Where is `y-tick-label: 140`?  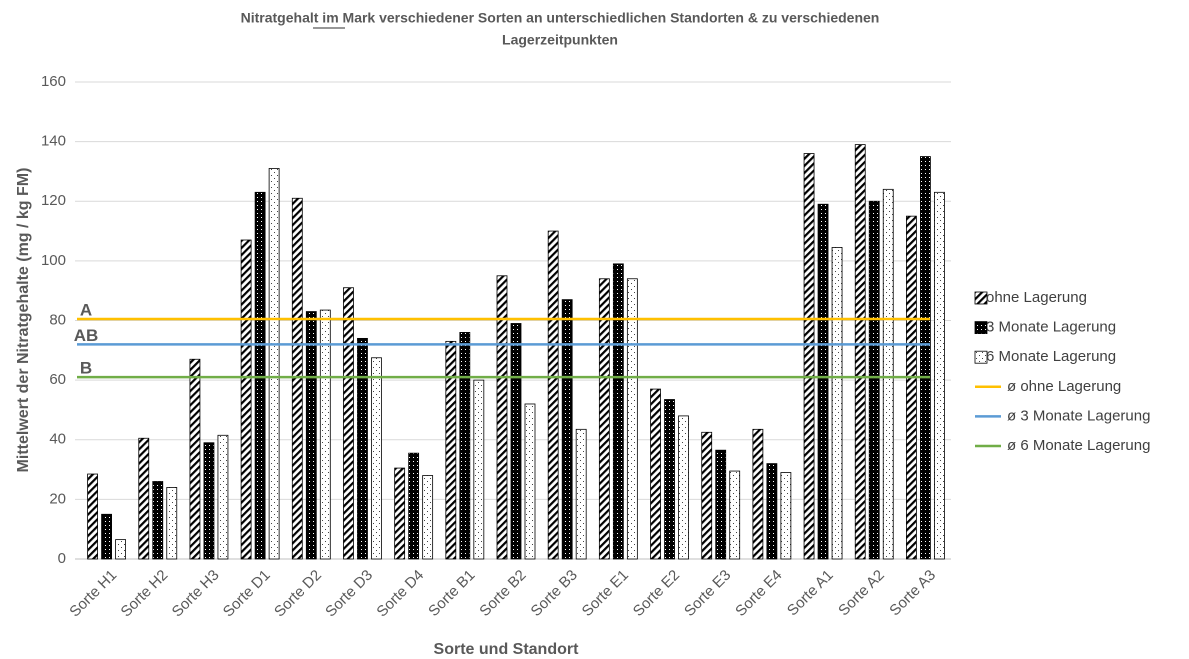
y-tick-label: 140 is located at coordinates (53, 141).